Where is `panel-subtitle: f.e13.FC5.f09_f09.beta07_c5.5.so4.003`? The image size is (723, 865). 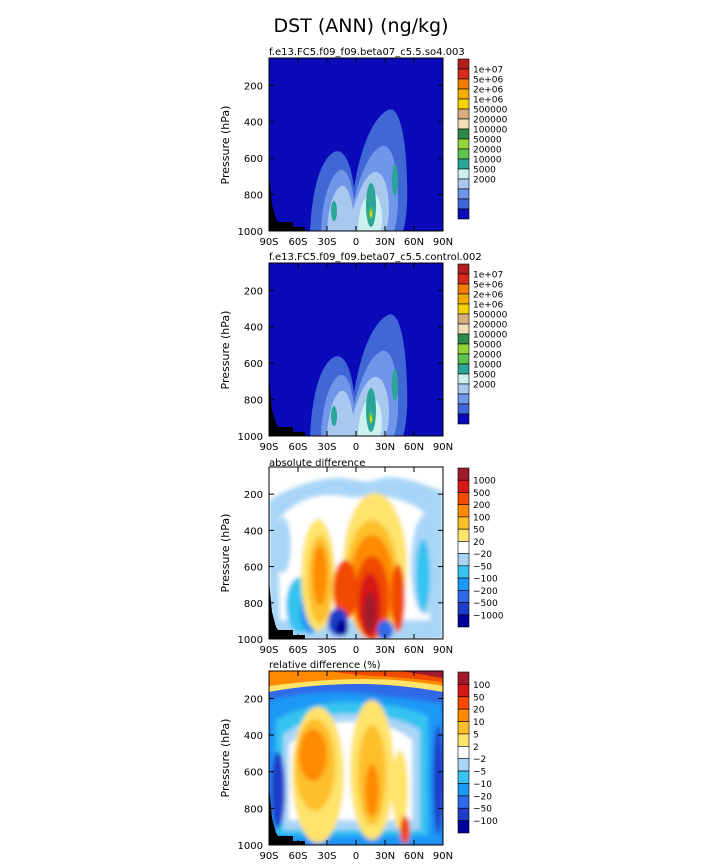 panel-subtitle: f.e13.FC5.f09_f09.beta07_c5.5.so4.003 is located at coordinates (367, 52).